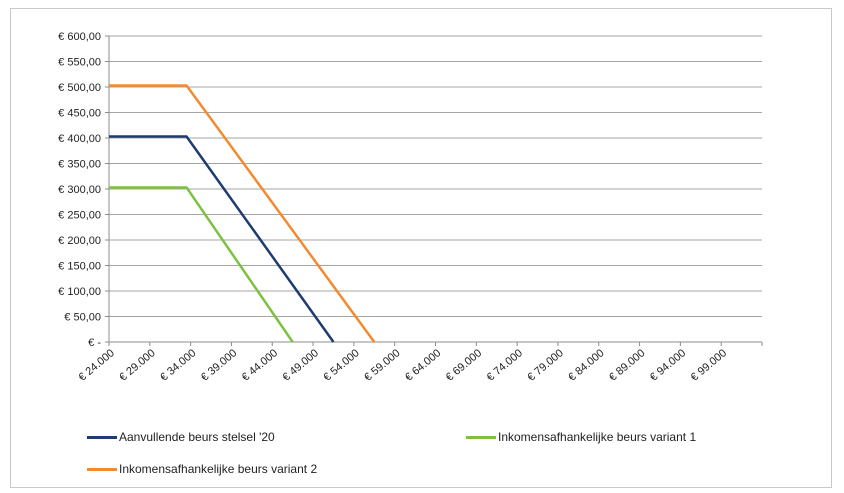 This screenshot has width=844, height=493. What do you see at coordinates (586, 365) in the screenshot?
I see `x-tick-label: € 84.000` at bounding box center [586, 365].